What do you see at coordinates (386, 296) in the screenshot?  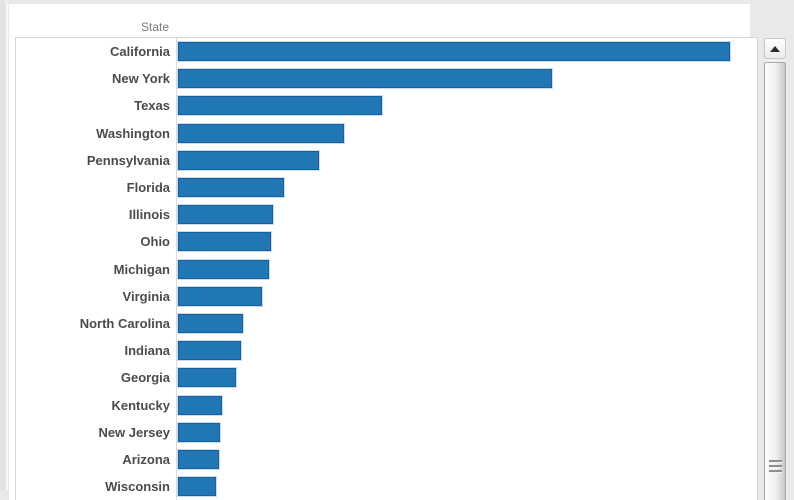 I see `table-row: Virginia` at bounding box center [386, 296].